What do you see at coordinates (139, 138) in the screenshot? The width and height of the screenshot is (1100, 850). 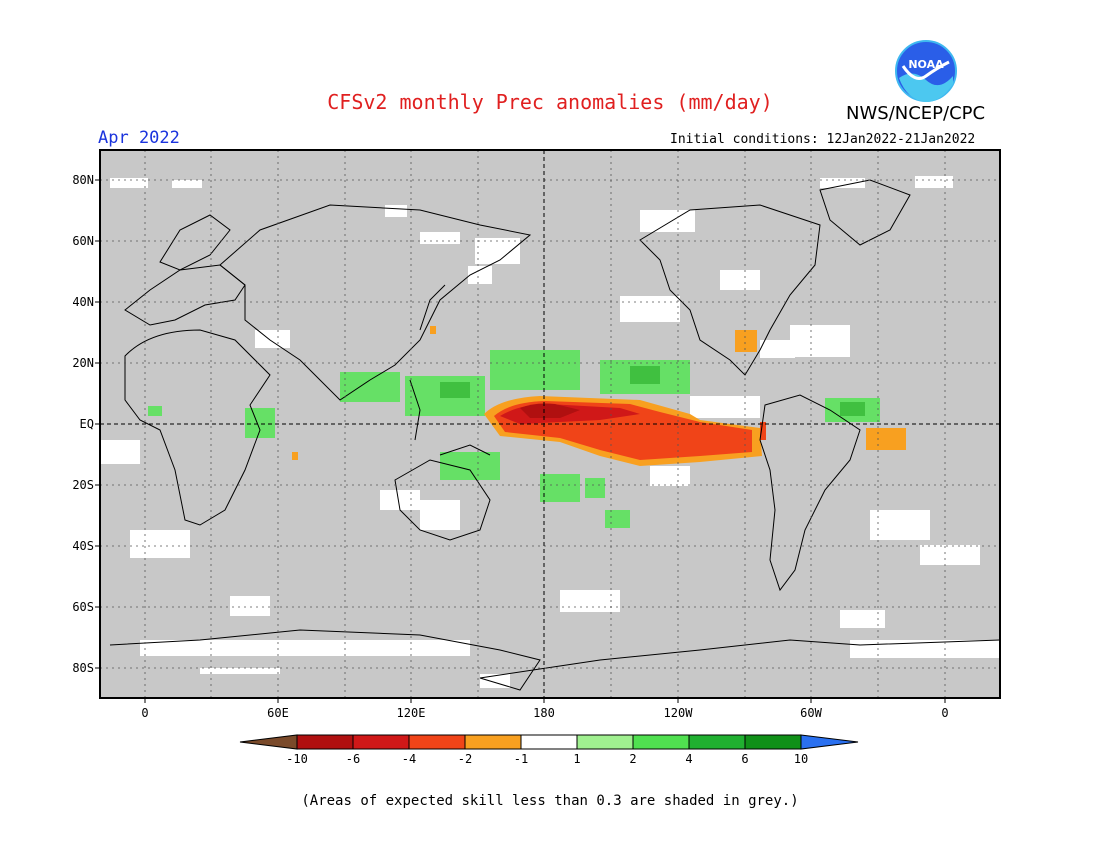 I see `forecast-month: Apr 2022` at bounding box center [139, 138].